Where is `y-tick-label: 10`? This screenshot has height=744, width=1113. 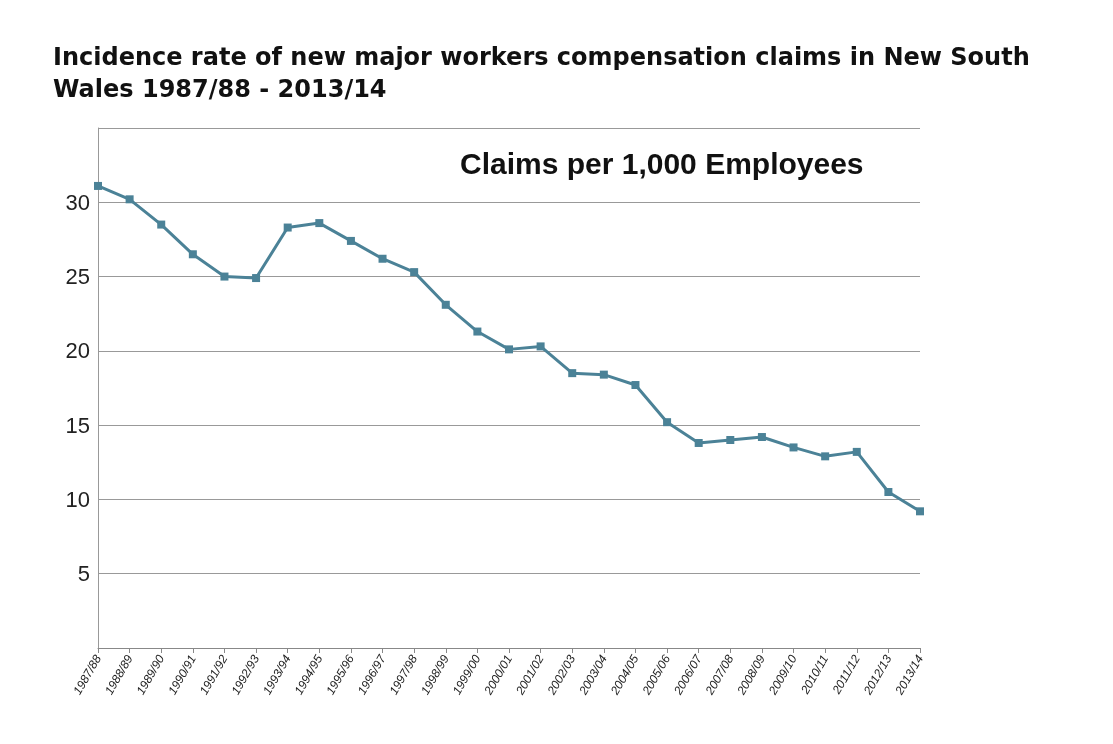 y-tick-label: 10 is located at coordinates (77, 499).